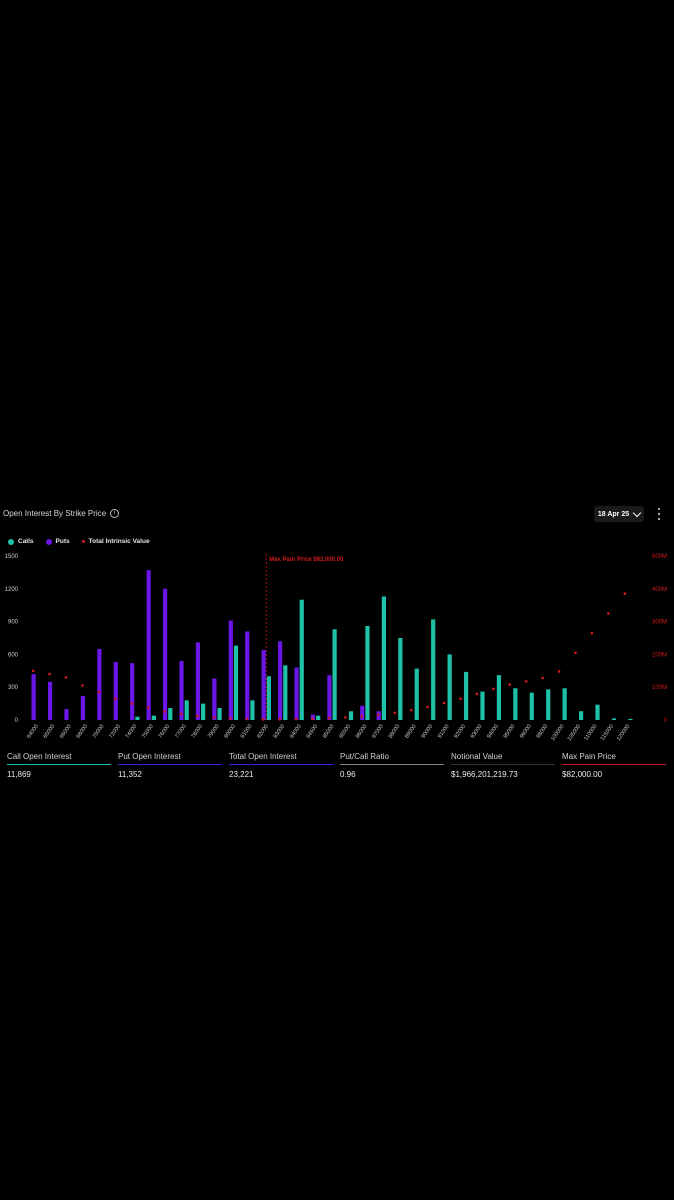 This screenshot has width=674, height=1200. What do you see at coordinates (170, 765) in the screenshot?
I see `stat-put-open-interest: Put Open Interest 11,352` at bounding box center [170, 765].